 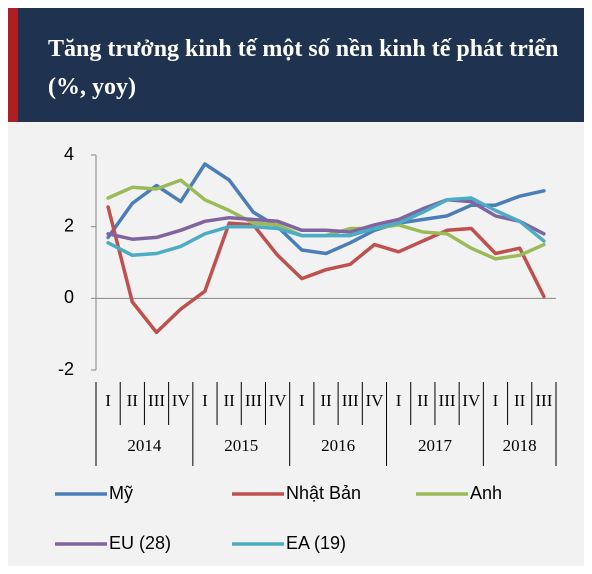 What do you see at coordinates (69, 297) in the screenshot?
I see `y-tick-label: 0` at bounding box center [69, 297].